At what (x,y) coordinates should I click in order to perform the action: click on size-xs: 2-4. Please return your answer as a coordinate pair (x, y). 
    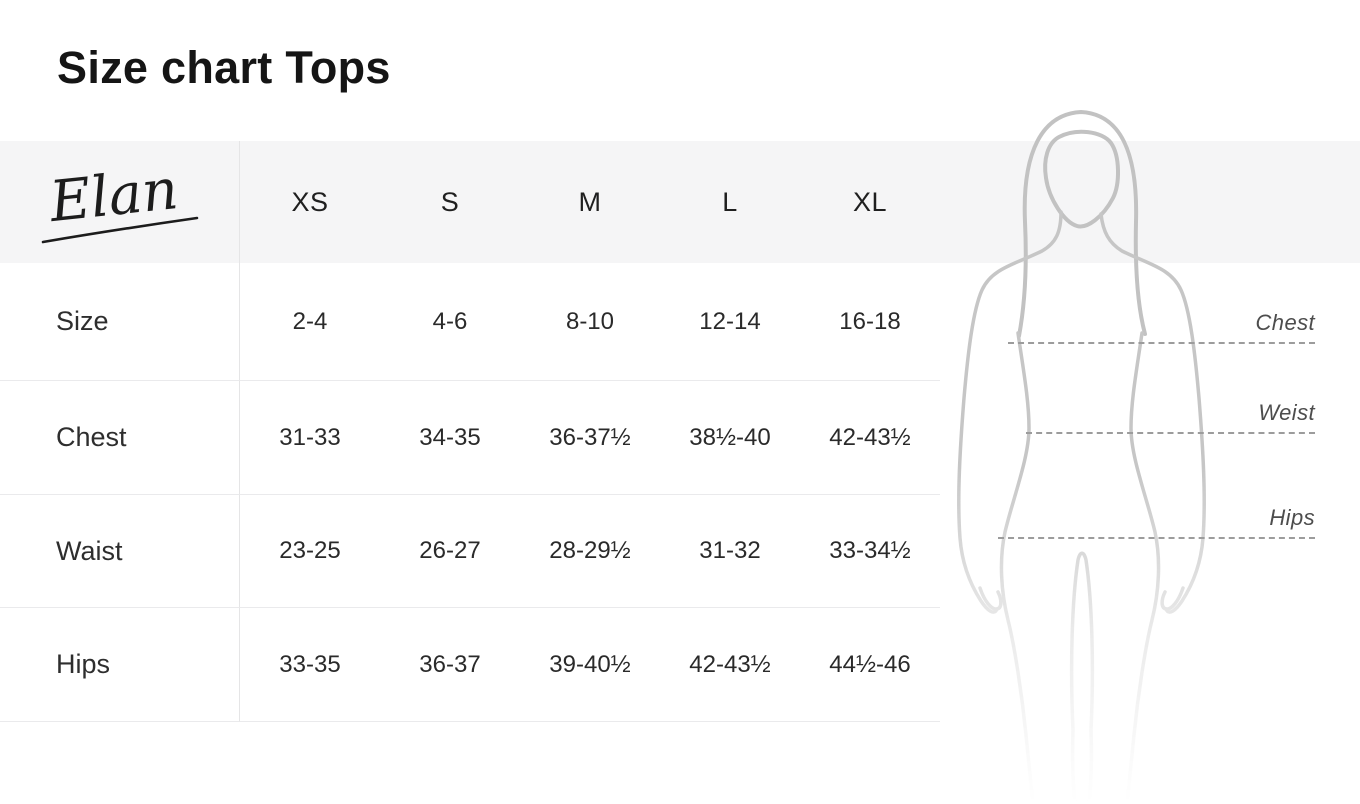
    Looking at the image, I should click on (310, 322).